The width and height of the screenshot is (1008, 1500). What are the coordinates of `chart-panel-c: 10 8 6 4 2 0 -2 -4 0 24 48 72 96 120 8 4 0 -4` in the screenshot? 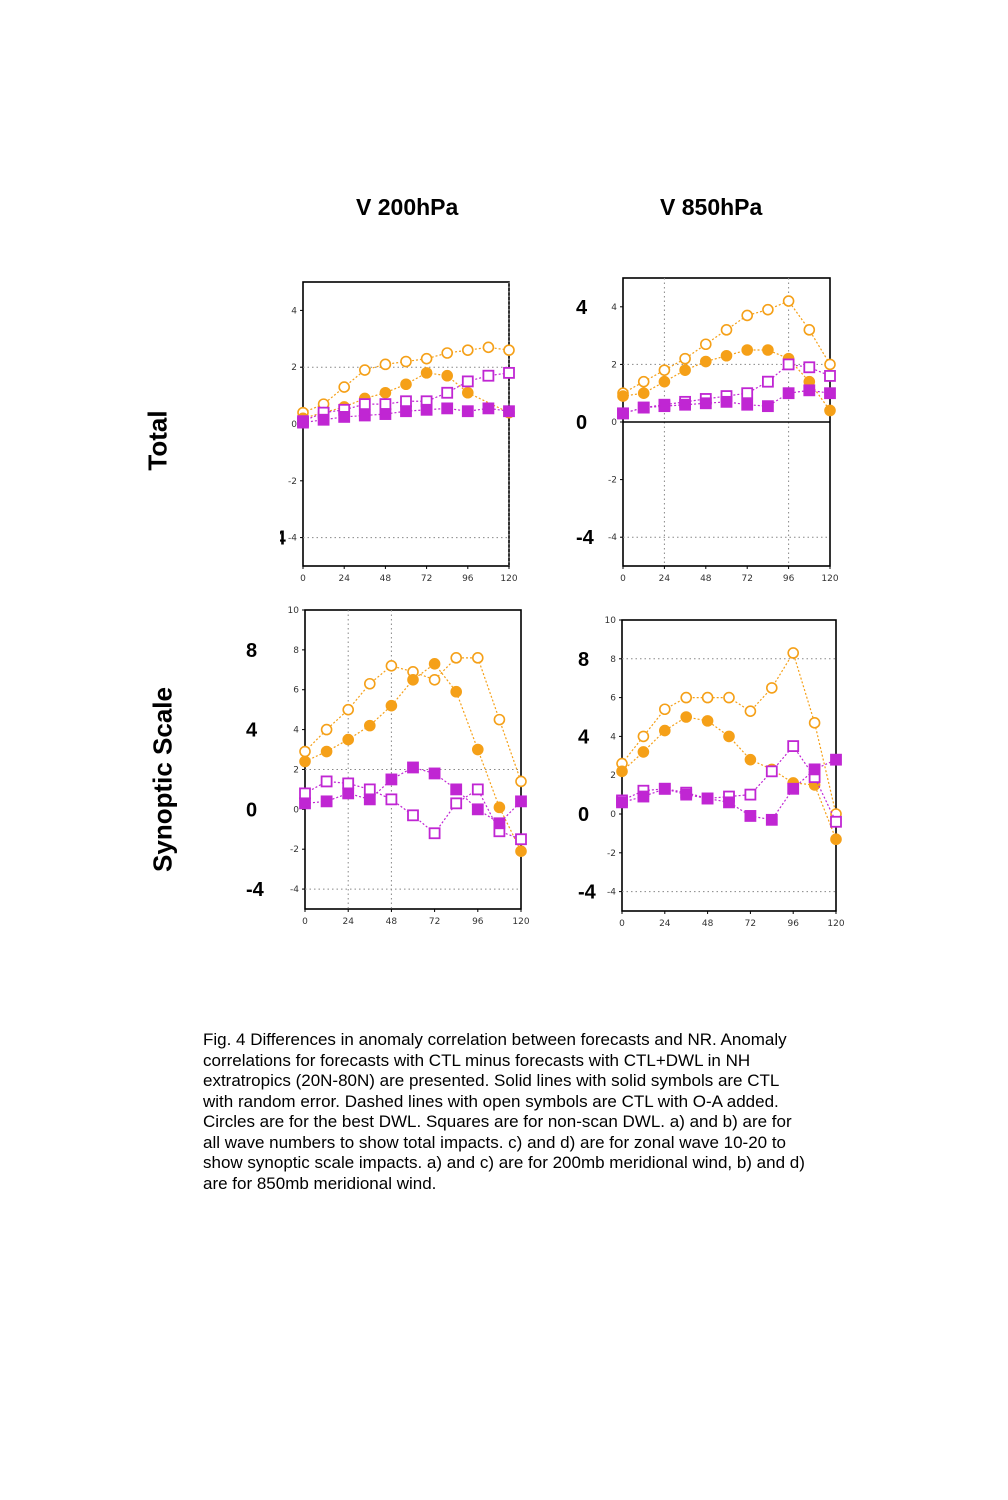 It's located at (388, 766).